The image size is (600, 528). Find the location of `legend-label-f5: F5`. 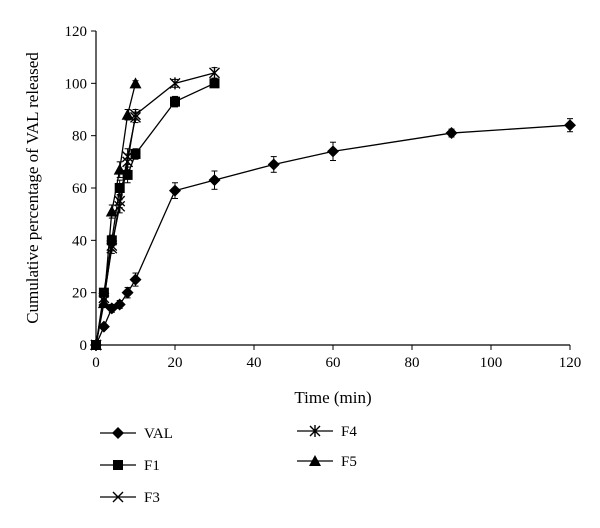

legend-label-f5: F5 is located at coordinates (349, 462).